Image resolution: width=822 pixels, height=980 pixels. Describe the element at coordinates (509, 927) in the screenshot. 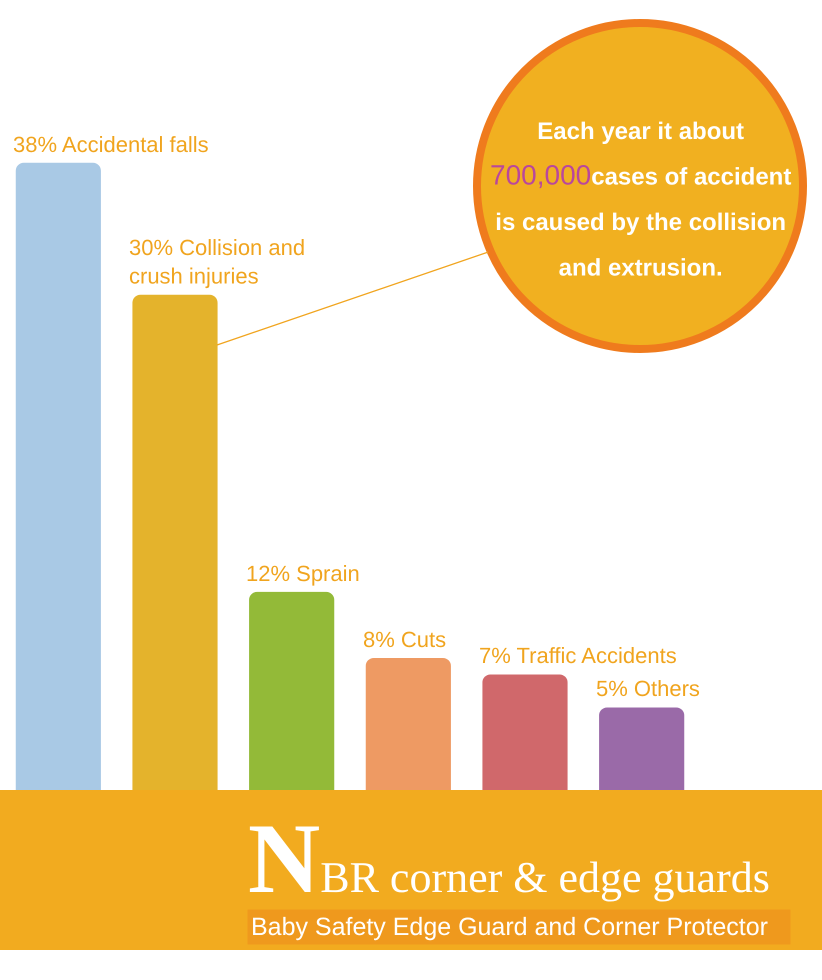

I see `text: Baby Safety Edge Guard and Corner Protector` at that location.